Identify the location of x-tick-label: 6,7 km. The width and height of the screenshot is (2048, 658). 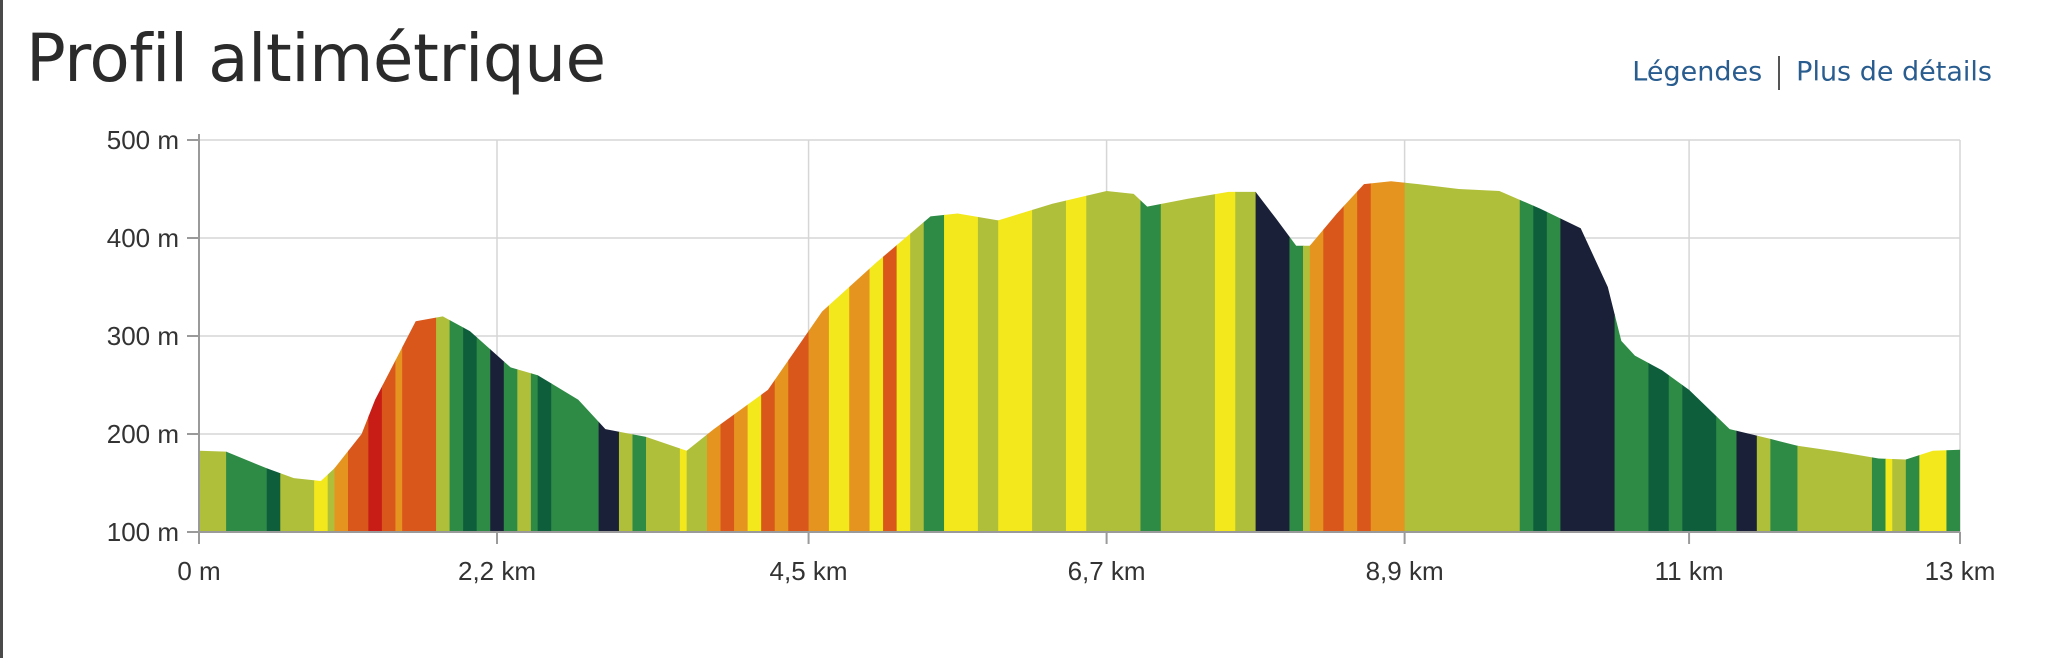
(1107, 571).